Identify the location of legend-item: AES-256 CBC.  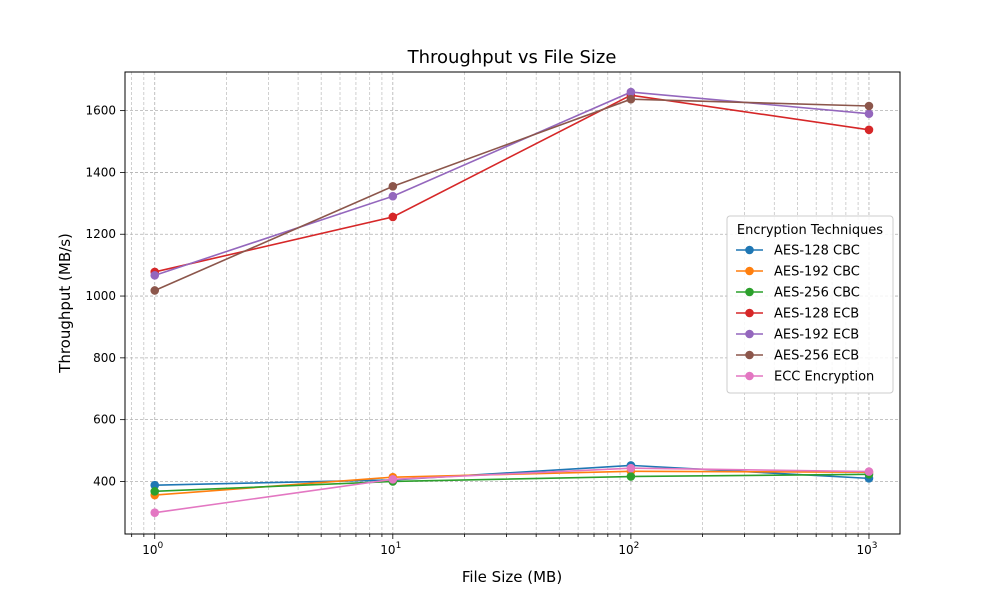
(798, 293).